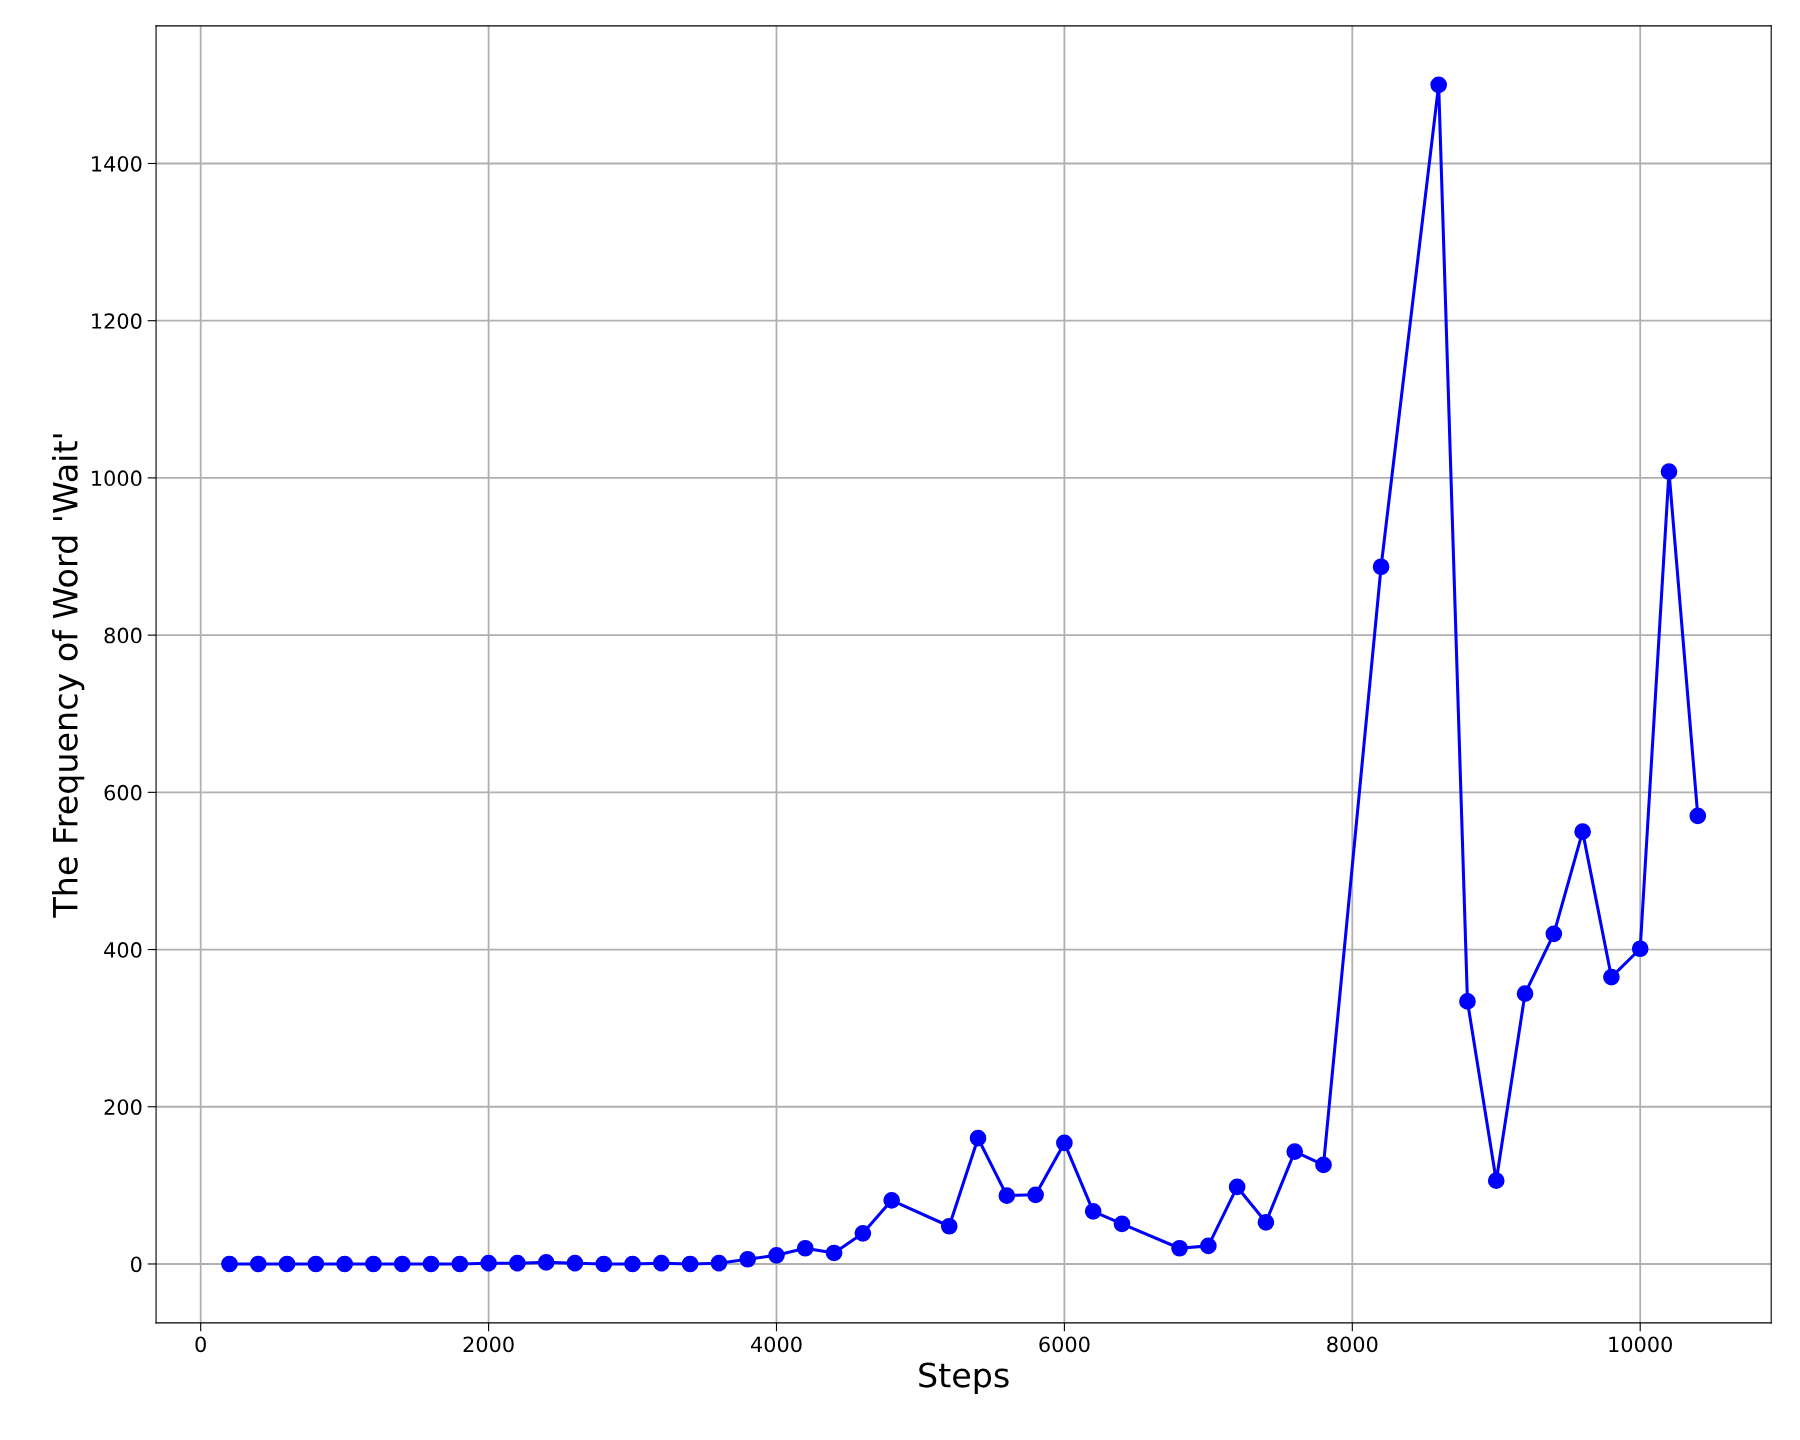  I want to click on y-tick-label: 200, so click(123, 1107).